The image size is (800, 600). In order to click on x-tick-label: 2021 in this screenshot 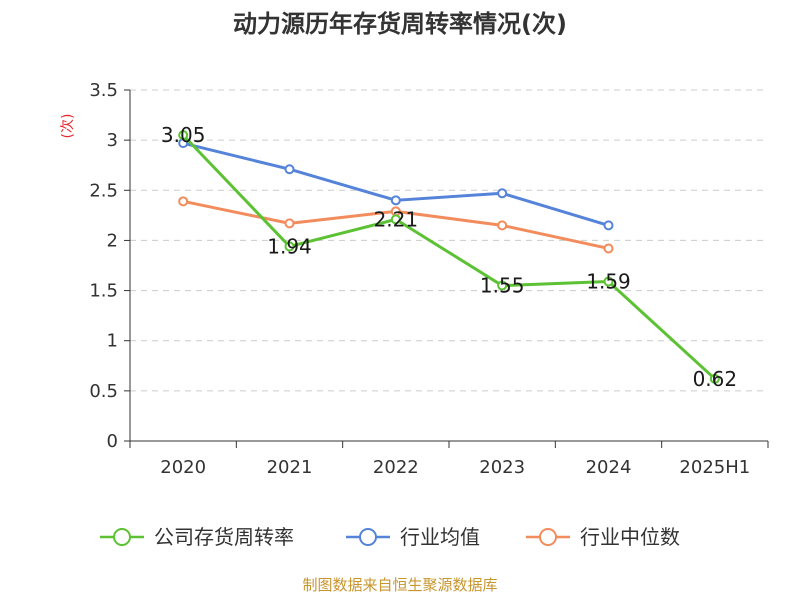, I will do `click(290, 467)`.